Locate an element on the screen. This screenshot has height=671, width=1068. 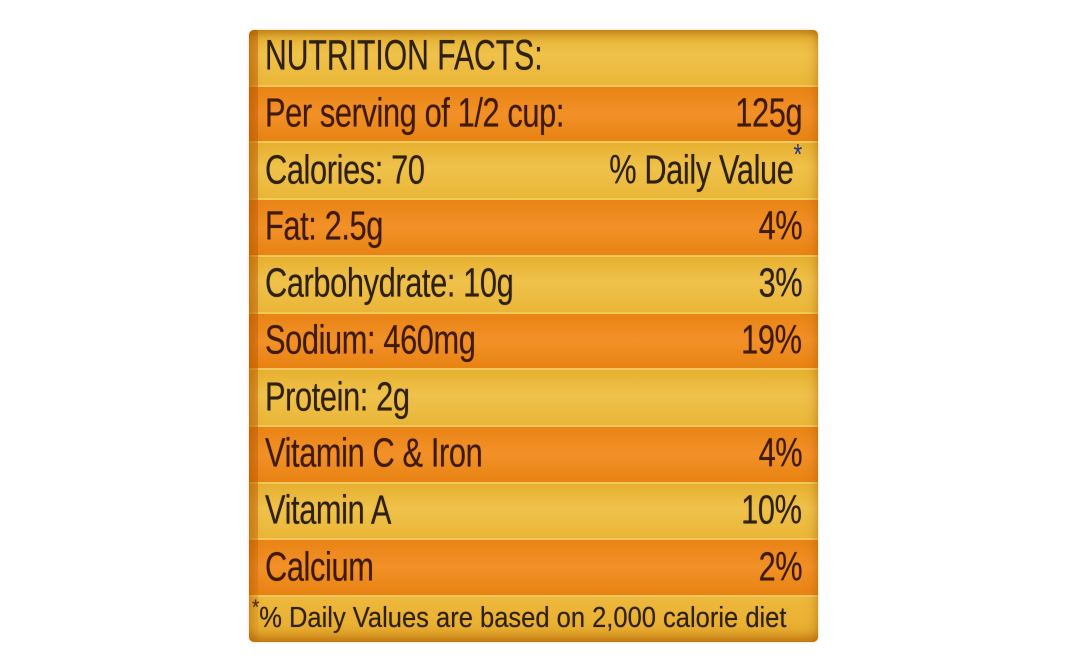
sodium-label: Sodium: 460mg is located at coordinates (370, 339).